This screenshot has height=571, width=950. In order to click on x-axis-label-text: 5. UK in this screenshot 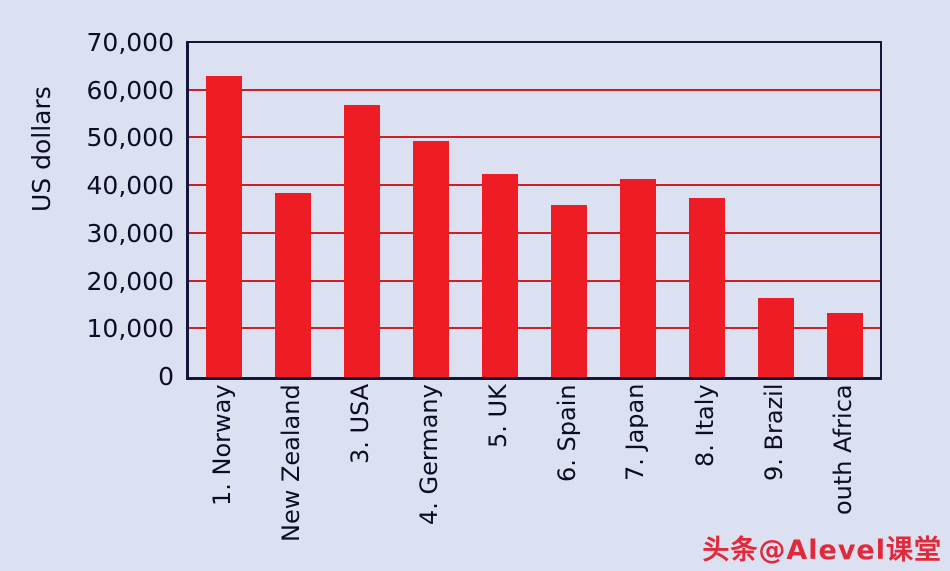, I will do `click(497, 416)`.